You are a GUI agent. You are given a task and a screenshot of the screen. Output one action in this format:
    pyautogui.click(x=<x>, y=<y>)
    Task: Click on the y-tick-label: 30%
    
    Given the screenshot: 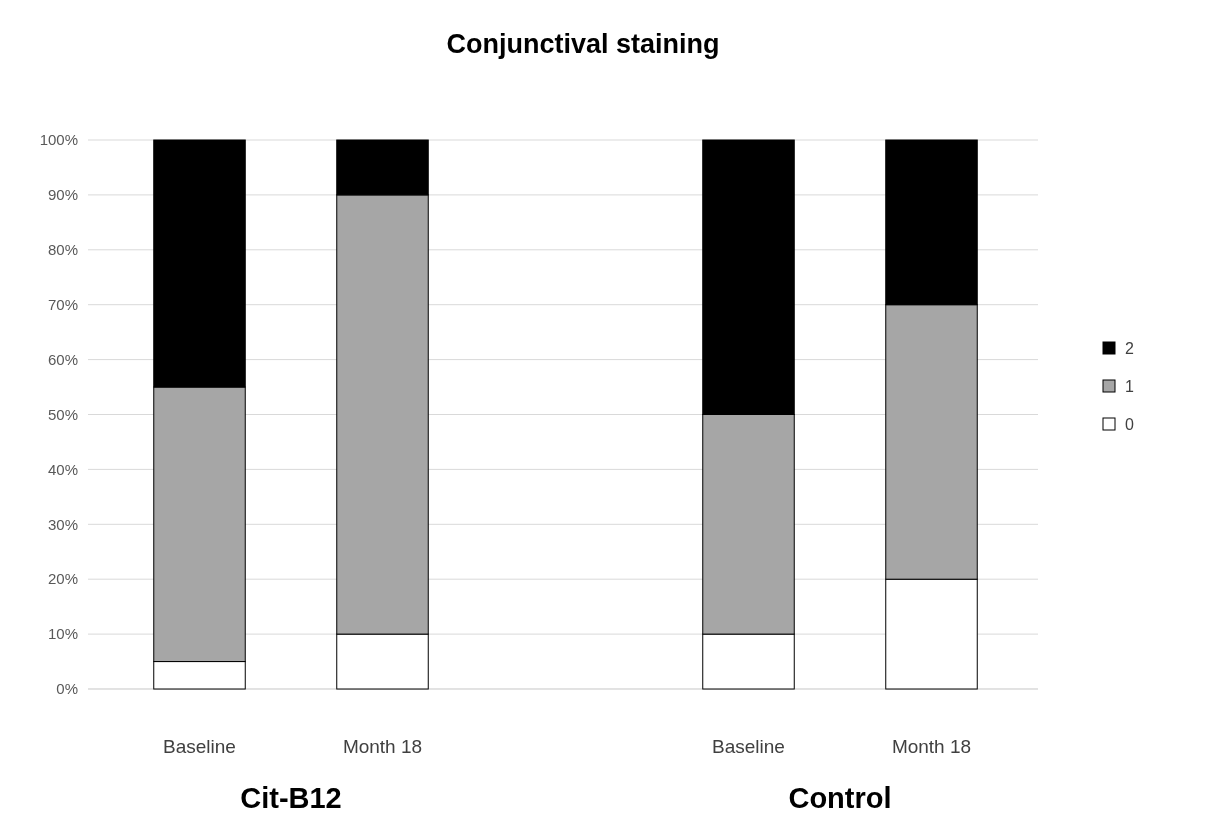 What is the action you would take?
    pyautogui.click(x=62, y=524)
    